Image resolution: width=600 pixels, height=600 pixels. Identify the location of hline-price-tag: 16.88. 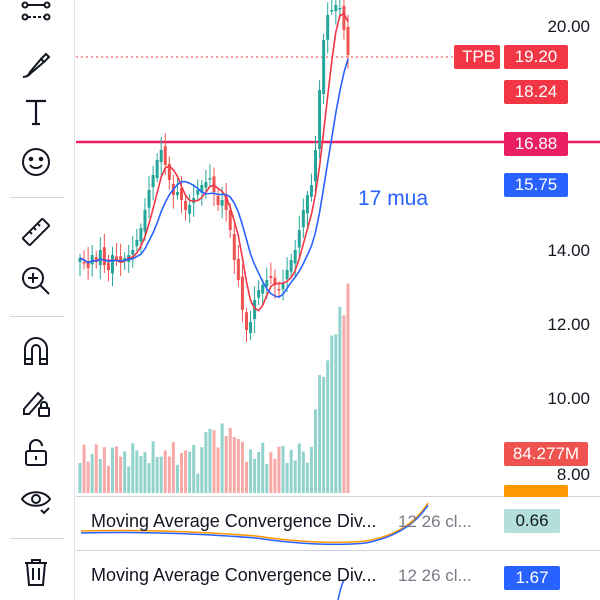
(536, 144).